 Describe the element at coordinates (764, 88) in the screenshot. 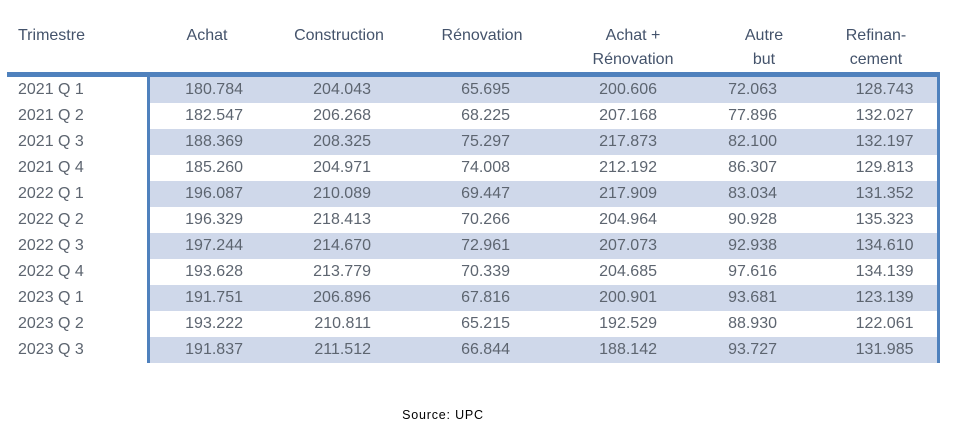

I see `value-cell: 72.063` at that location.